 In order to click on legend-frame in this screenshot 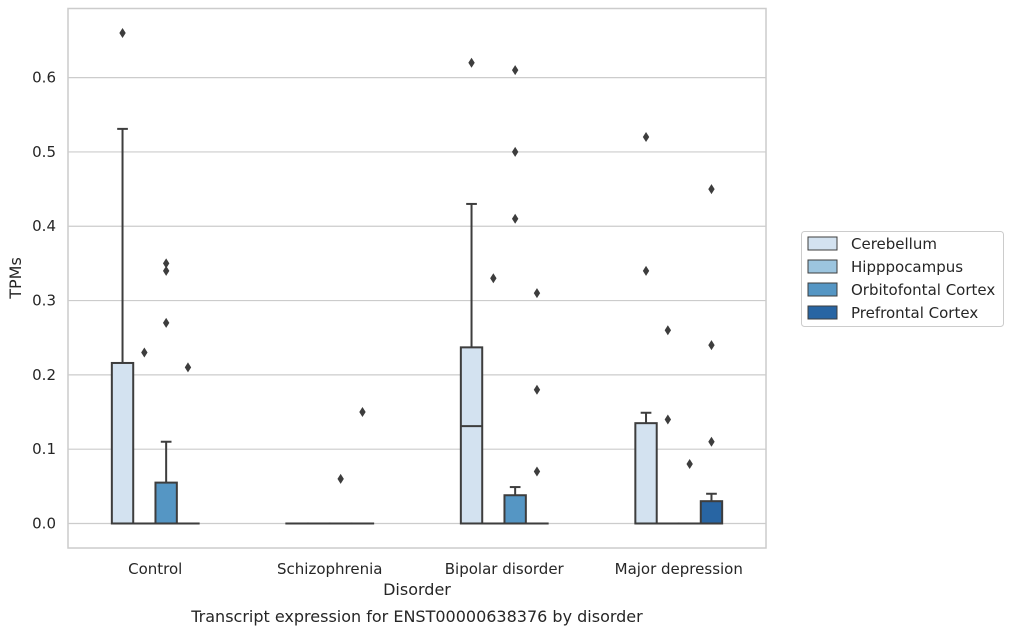, I will do `click(902, 279)`.